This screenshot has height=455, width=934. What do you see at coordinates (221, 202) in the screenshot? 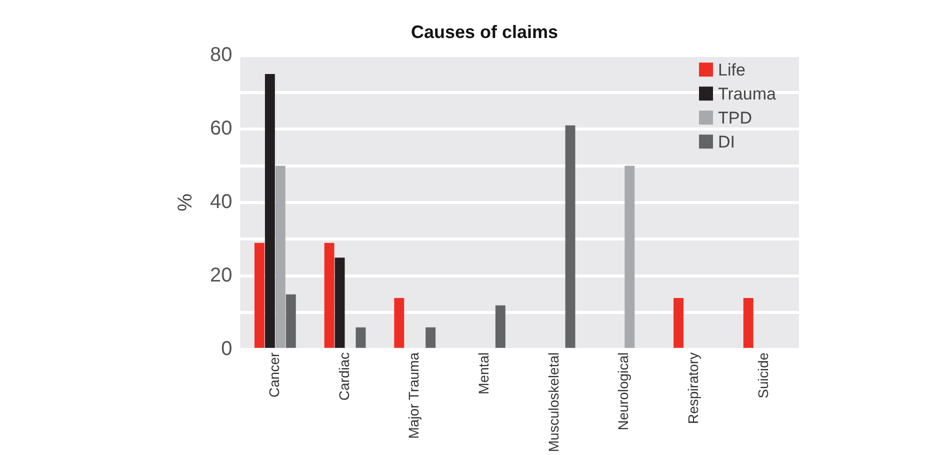
I see `y-tick-label: 40` at bounding box center [221, 202].